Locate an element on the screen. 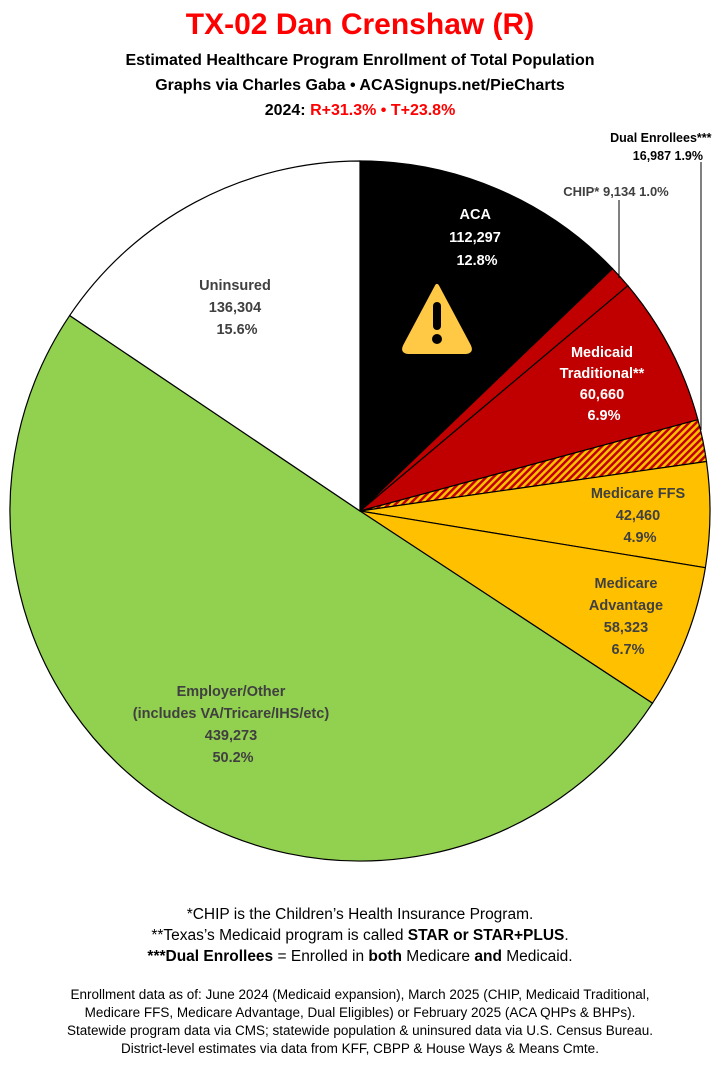 The height and width of the screenshot is (1070, 720). pie-slice-medicaid-traditional is located at coordinates (529, 398).